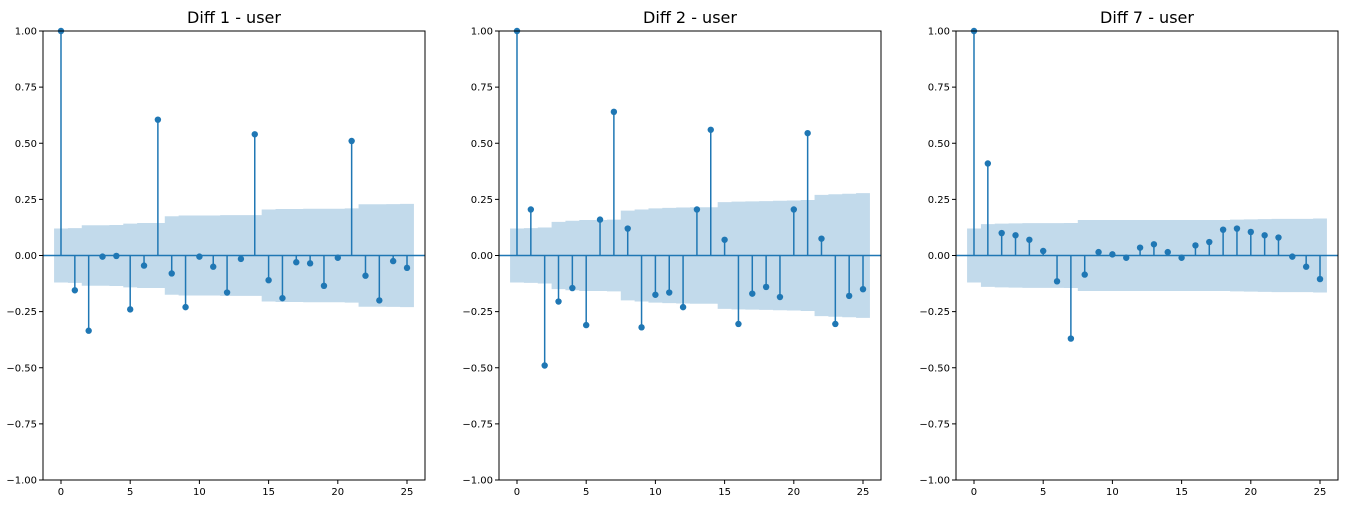 The height and width of the screenshot is (507, 1354). What do you see at coordinates (934, 481) in the screenshot?
I see `y-tick-label: −1.00` at bounding box center [934, 481].